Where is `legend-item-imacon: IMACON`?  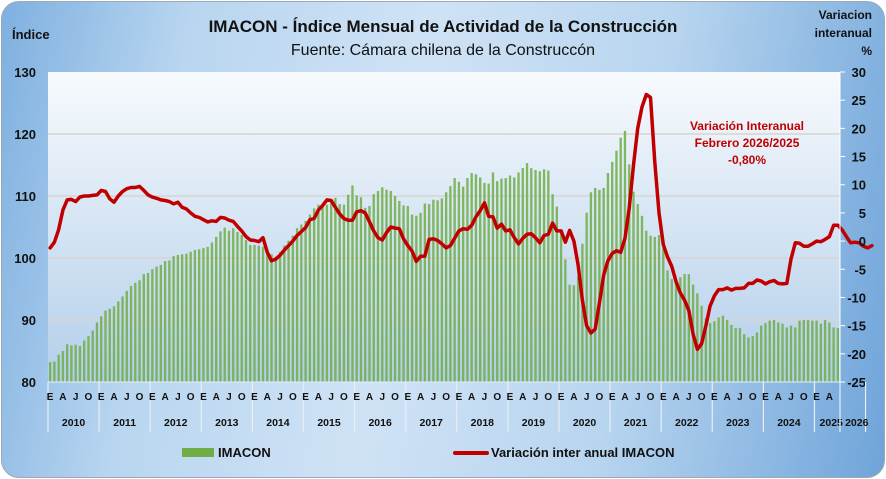
legend-item-imacon: IMACON is located at coordinates (226, 452).